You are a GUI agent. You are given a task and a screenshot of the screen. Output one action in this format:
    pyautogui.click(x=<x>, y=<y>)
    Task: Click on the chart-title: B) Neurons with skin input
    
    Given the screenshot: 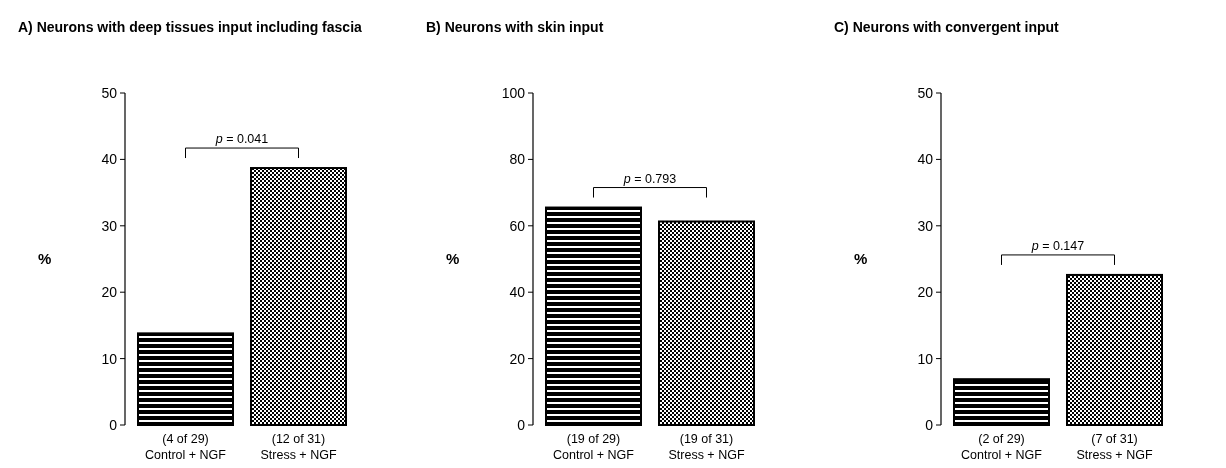 What is the action you would take?
    pyautogui.click(x=515, y=27)
    